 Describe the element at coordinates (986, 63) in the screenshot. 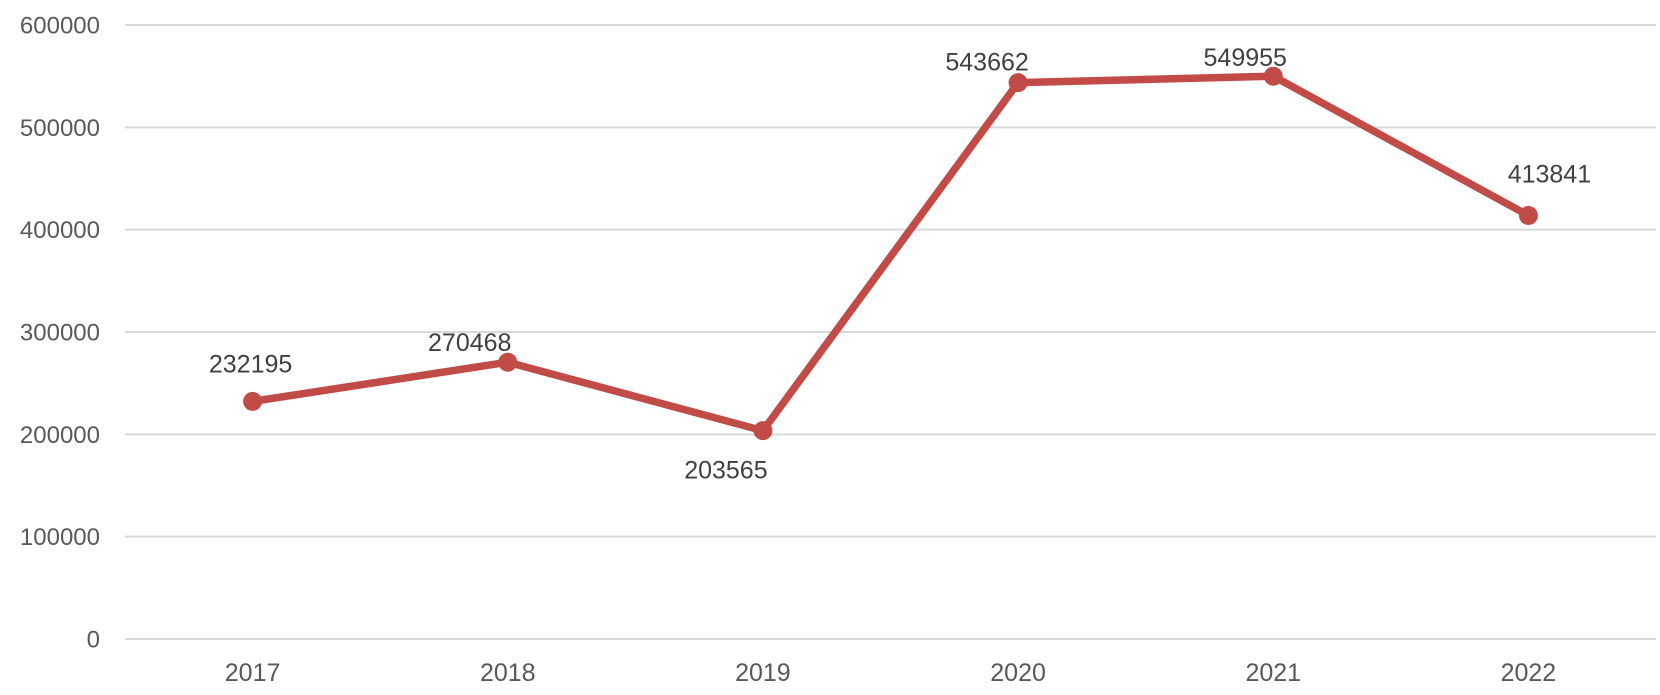

I see `data-label-2020: 543662` at that location.